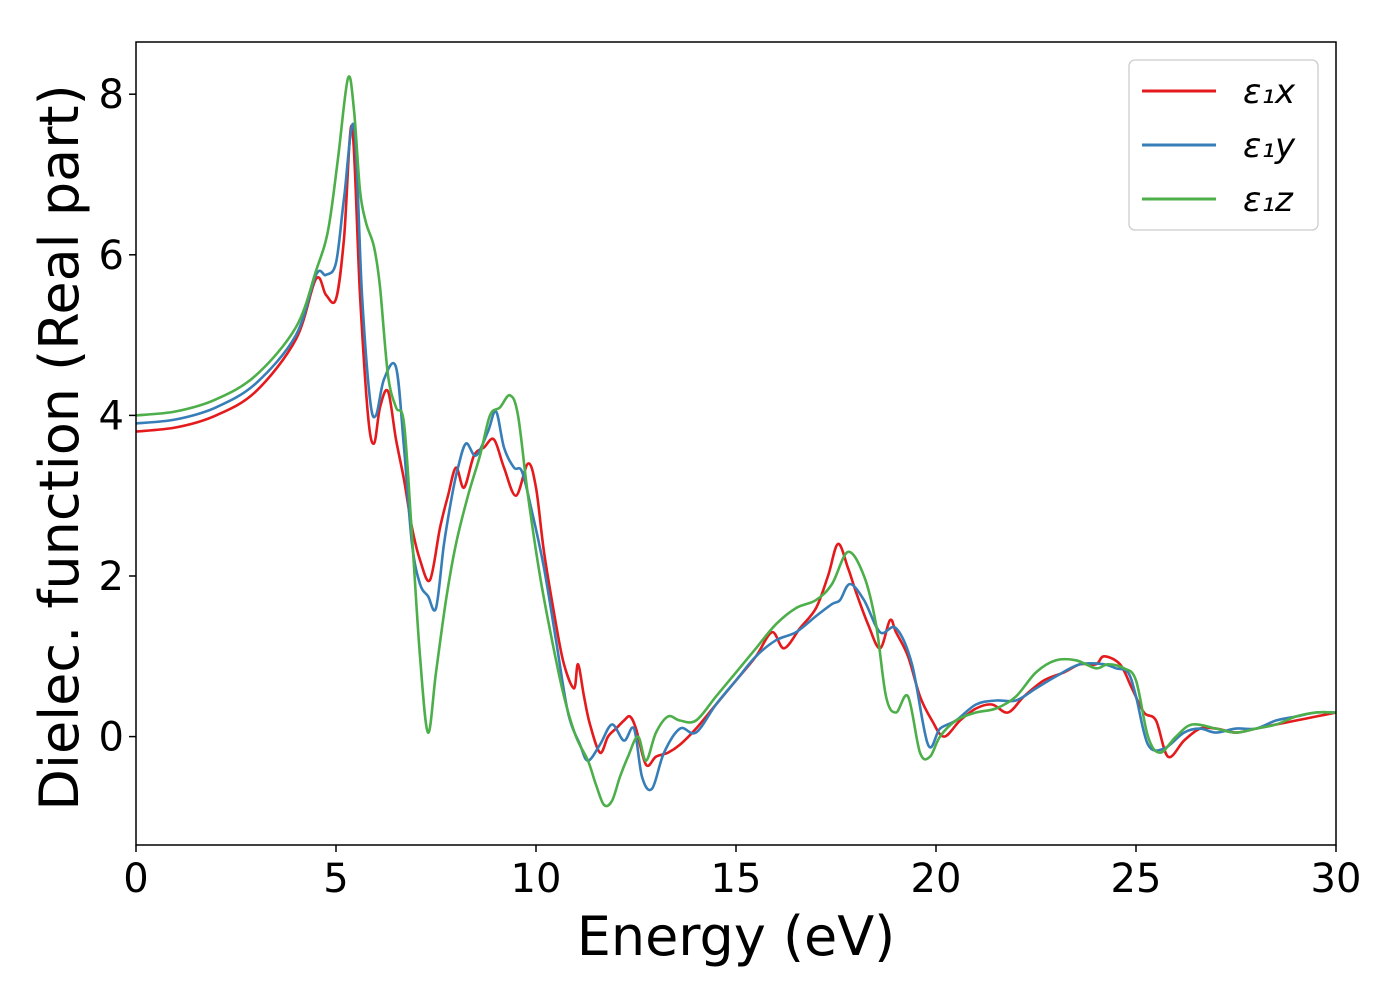 This screenshot has width=1400, height=1000. What do you see at coordinates (59, 447) in the screenshot?
I see `y-axis-label: Dielec. function (Real part)` at bounding box center [59, 447].